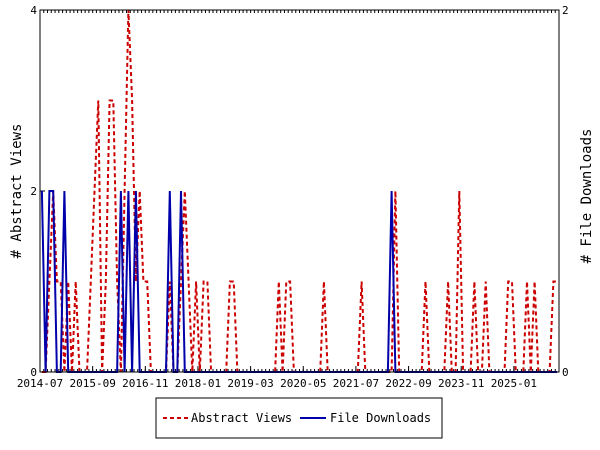  I want to click on legend-label-abstract-views: Abstract Views, so click(241, 418).